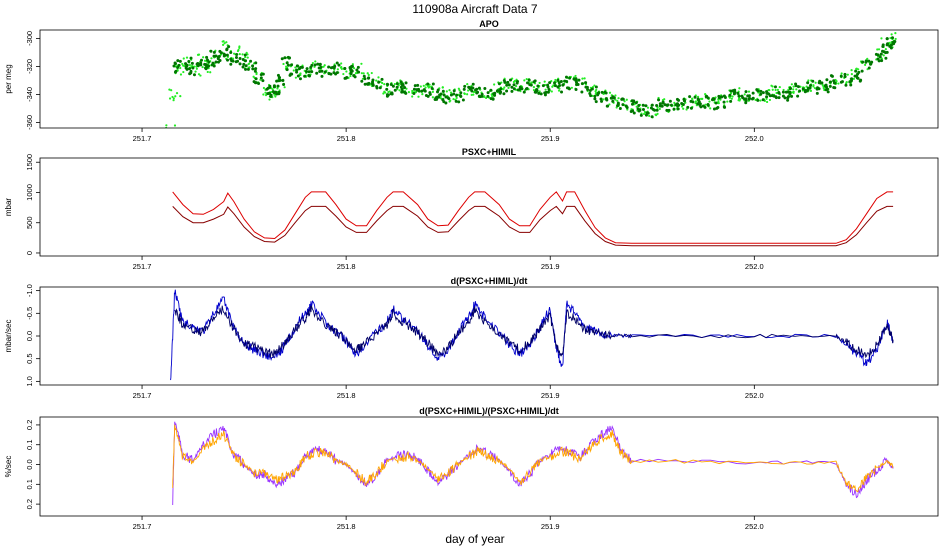 This screenshot has width=950, height=550. I want to click on y-tick-label: 500, so click(29, 222).